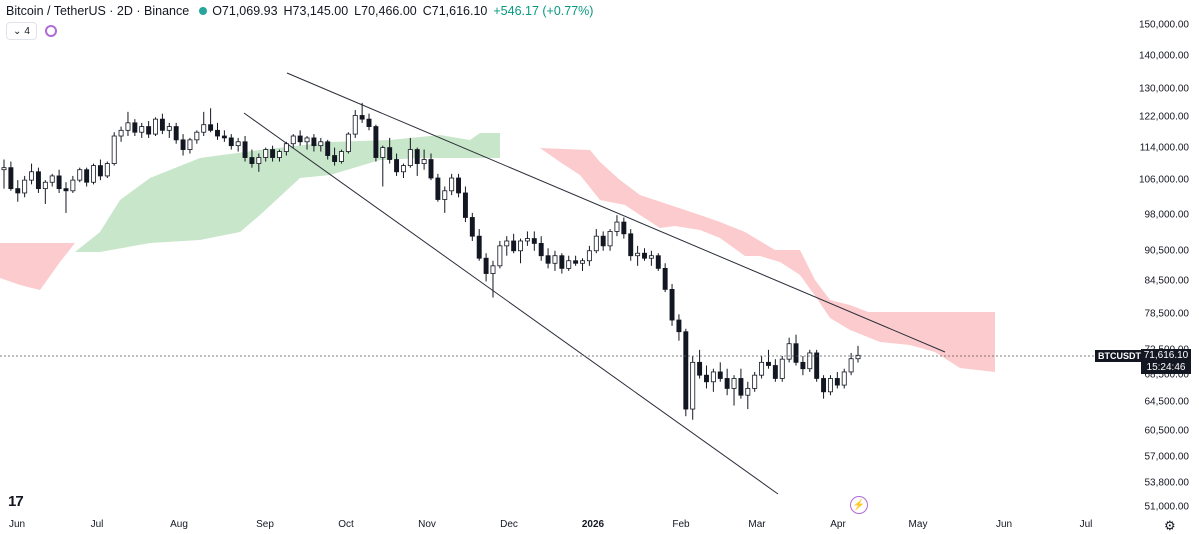  I want to click on tradingview-logo-icon: 17, so click(16, 501).